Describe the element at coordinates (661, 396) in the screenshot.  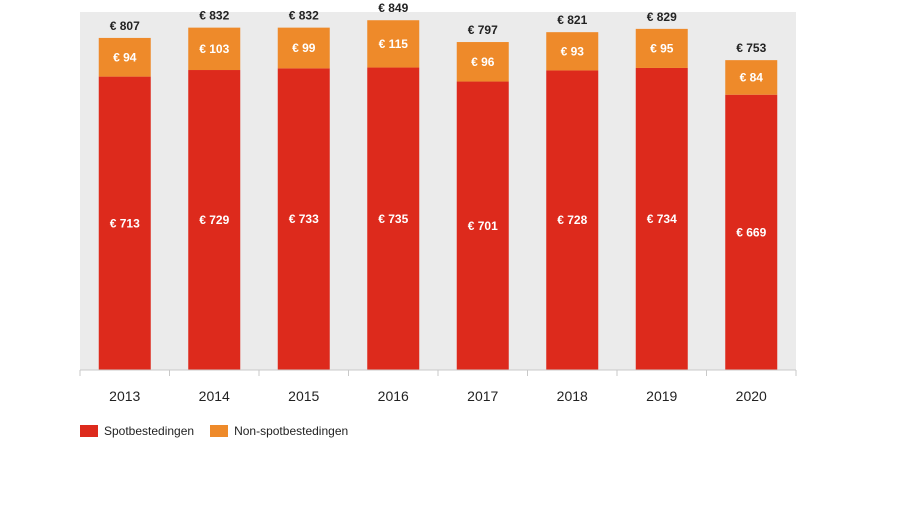
I see `x-tick-label-2019: 2019` at that location.